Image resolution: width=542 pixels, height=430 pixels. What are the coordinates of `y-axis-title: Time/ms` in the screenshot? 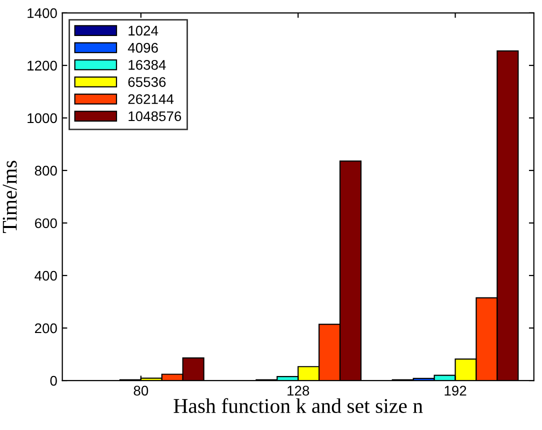 It's located at (9, 197).